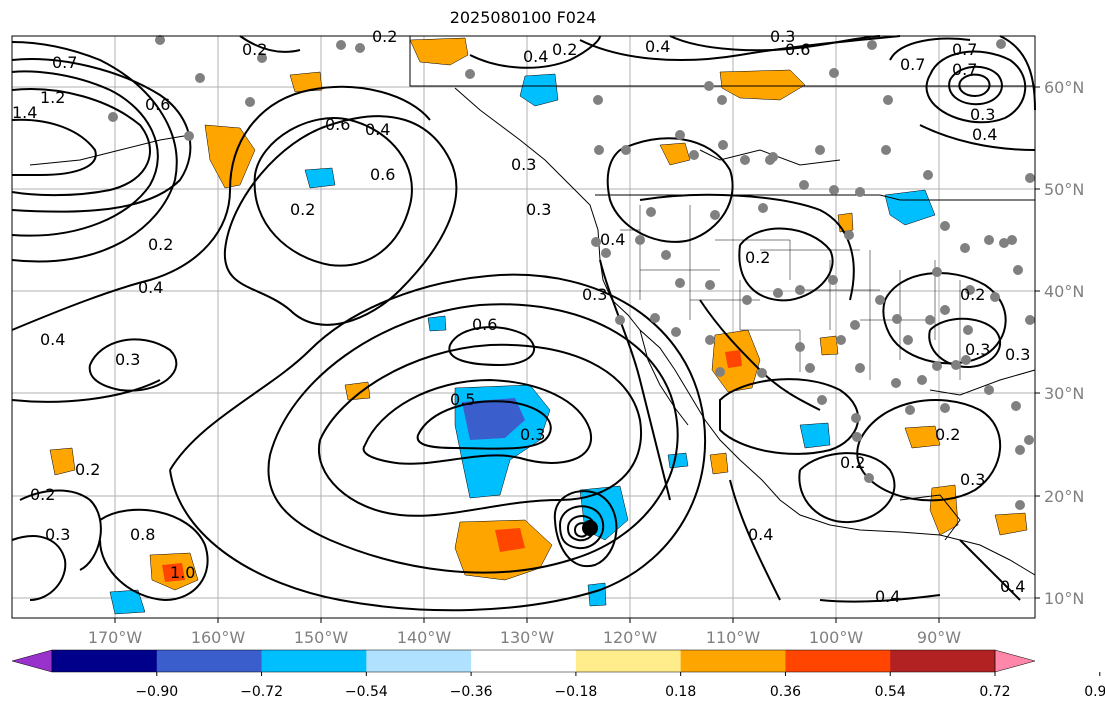 Image resolution: width=1105 pixels, height=712 pixels. I want to click on colorbar-frame, so click(523, 661).